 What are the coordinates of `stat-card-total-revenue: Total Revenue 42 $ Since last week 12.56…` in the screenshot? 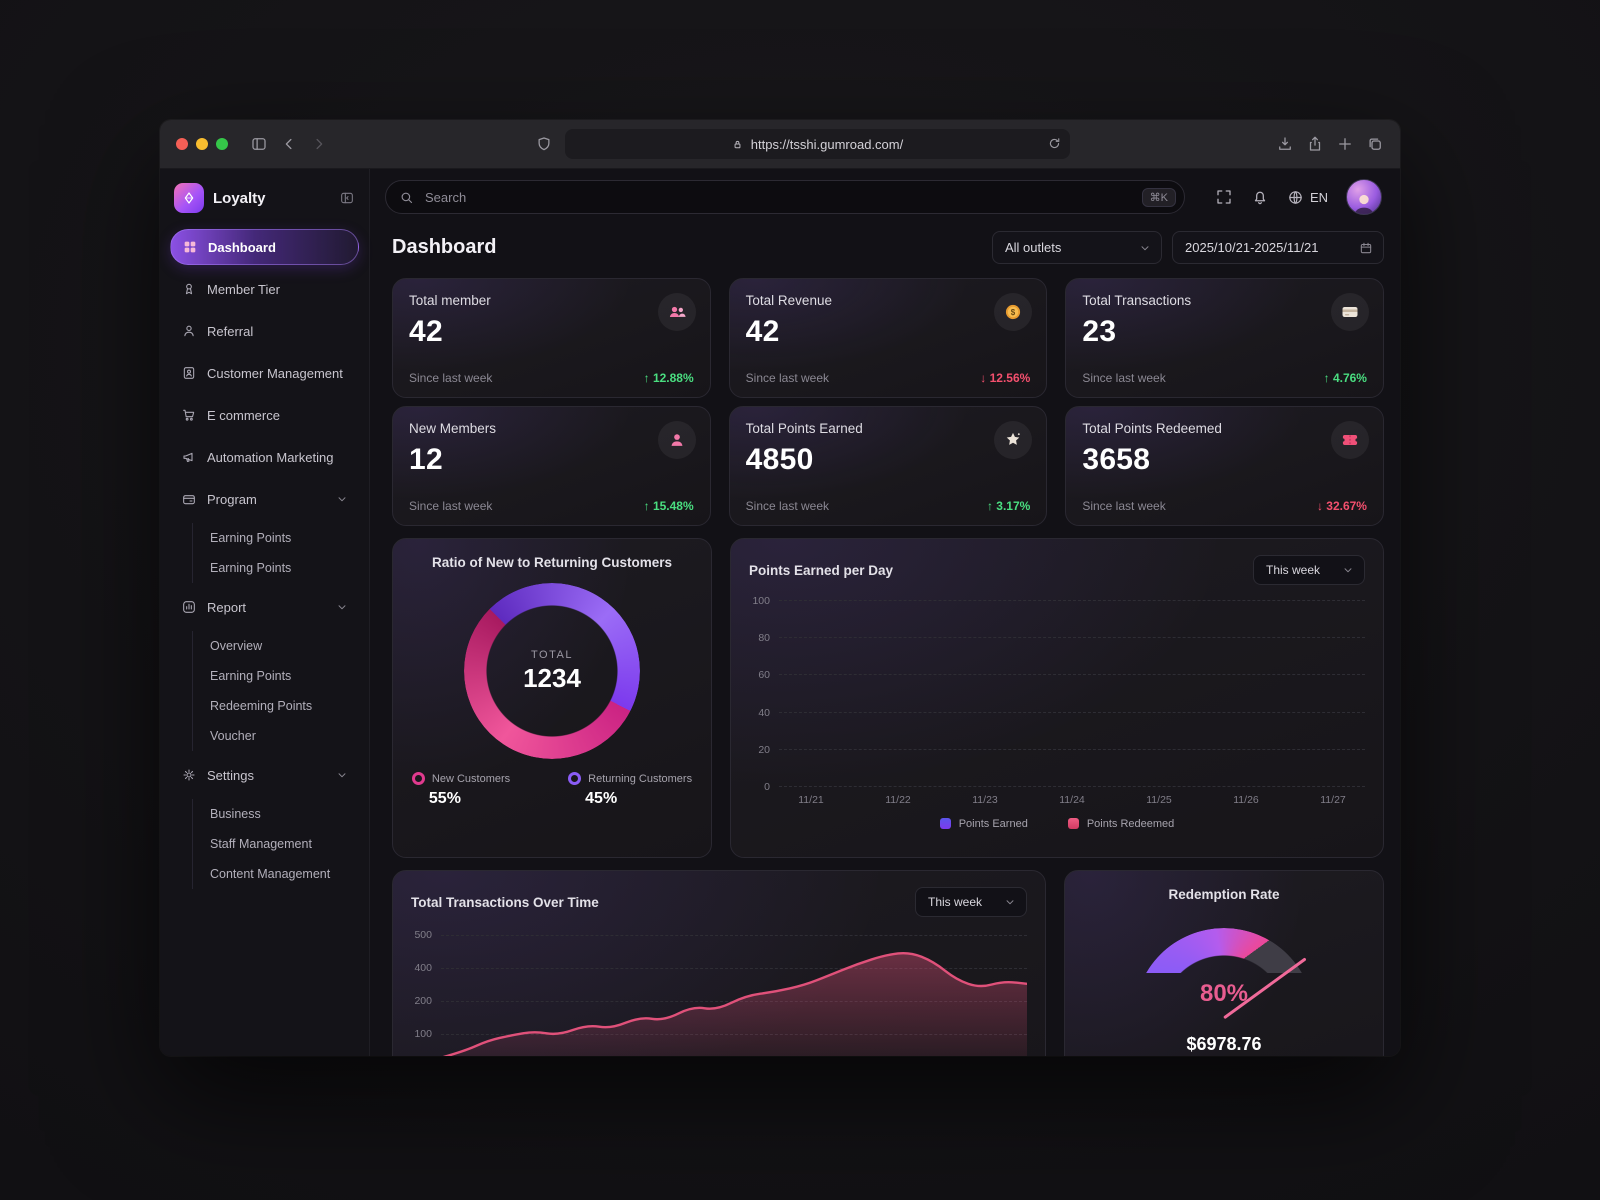 It's located at (888, 338).